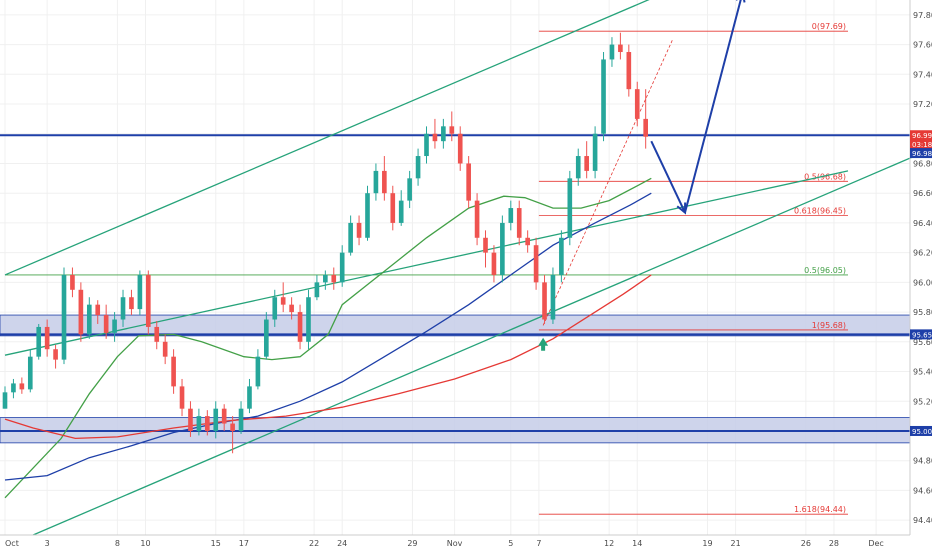  What do you see at coordinates (922, 253) in the screenshot?
I see `y-tick-label: 96.20` at bounding box center [922, 253].